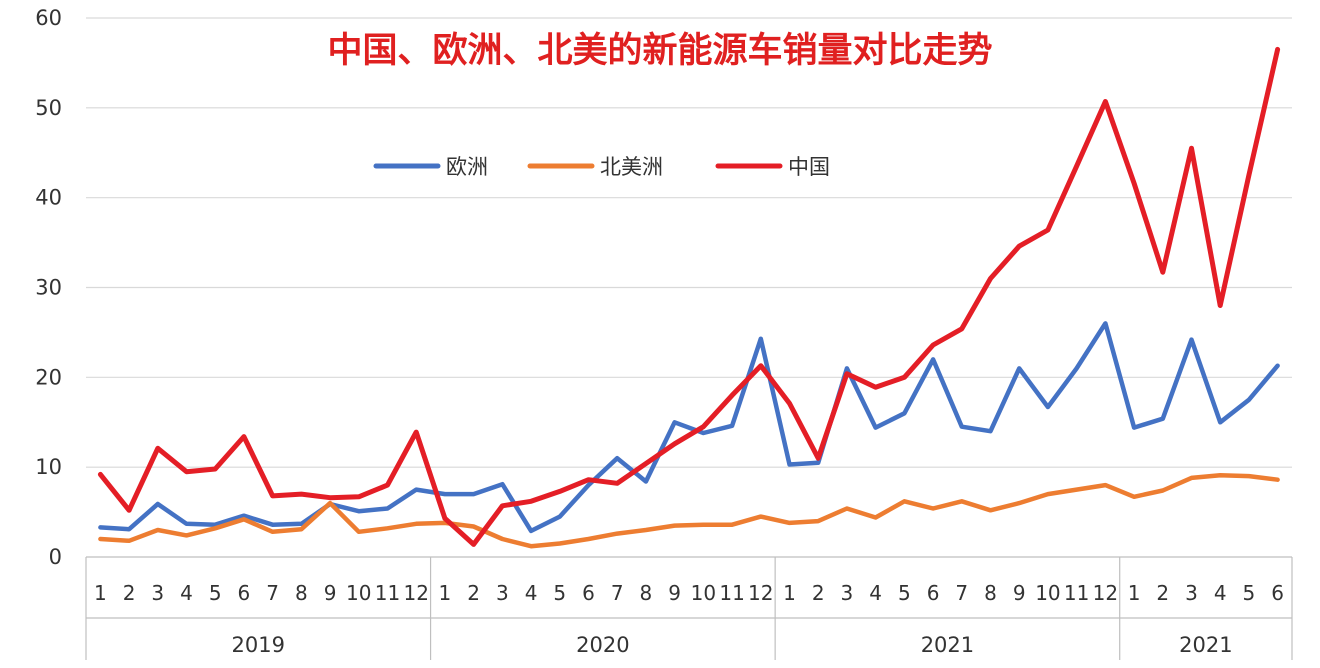 Image resolution: width=1320 pixels, height=668 pixels. Describe the element at coordinates (602, 645) in the screenshot. I see `x-group-label: 2020` at that location.